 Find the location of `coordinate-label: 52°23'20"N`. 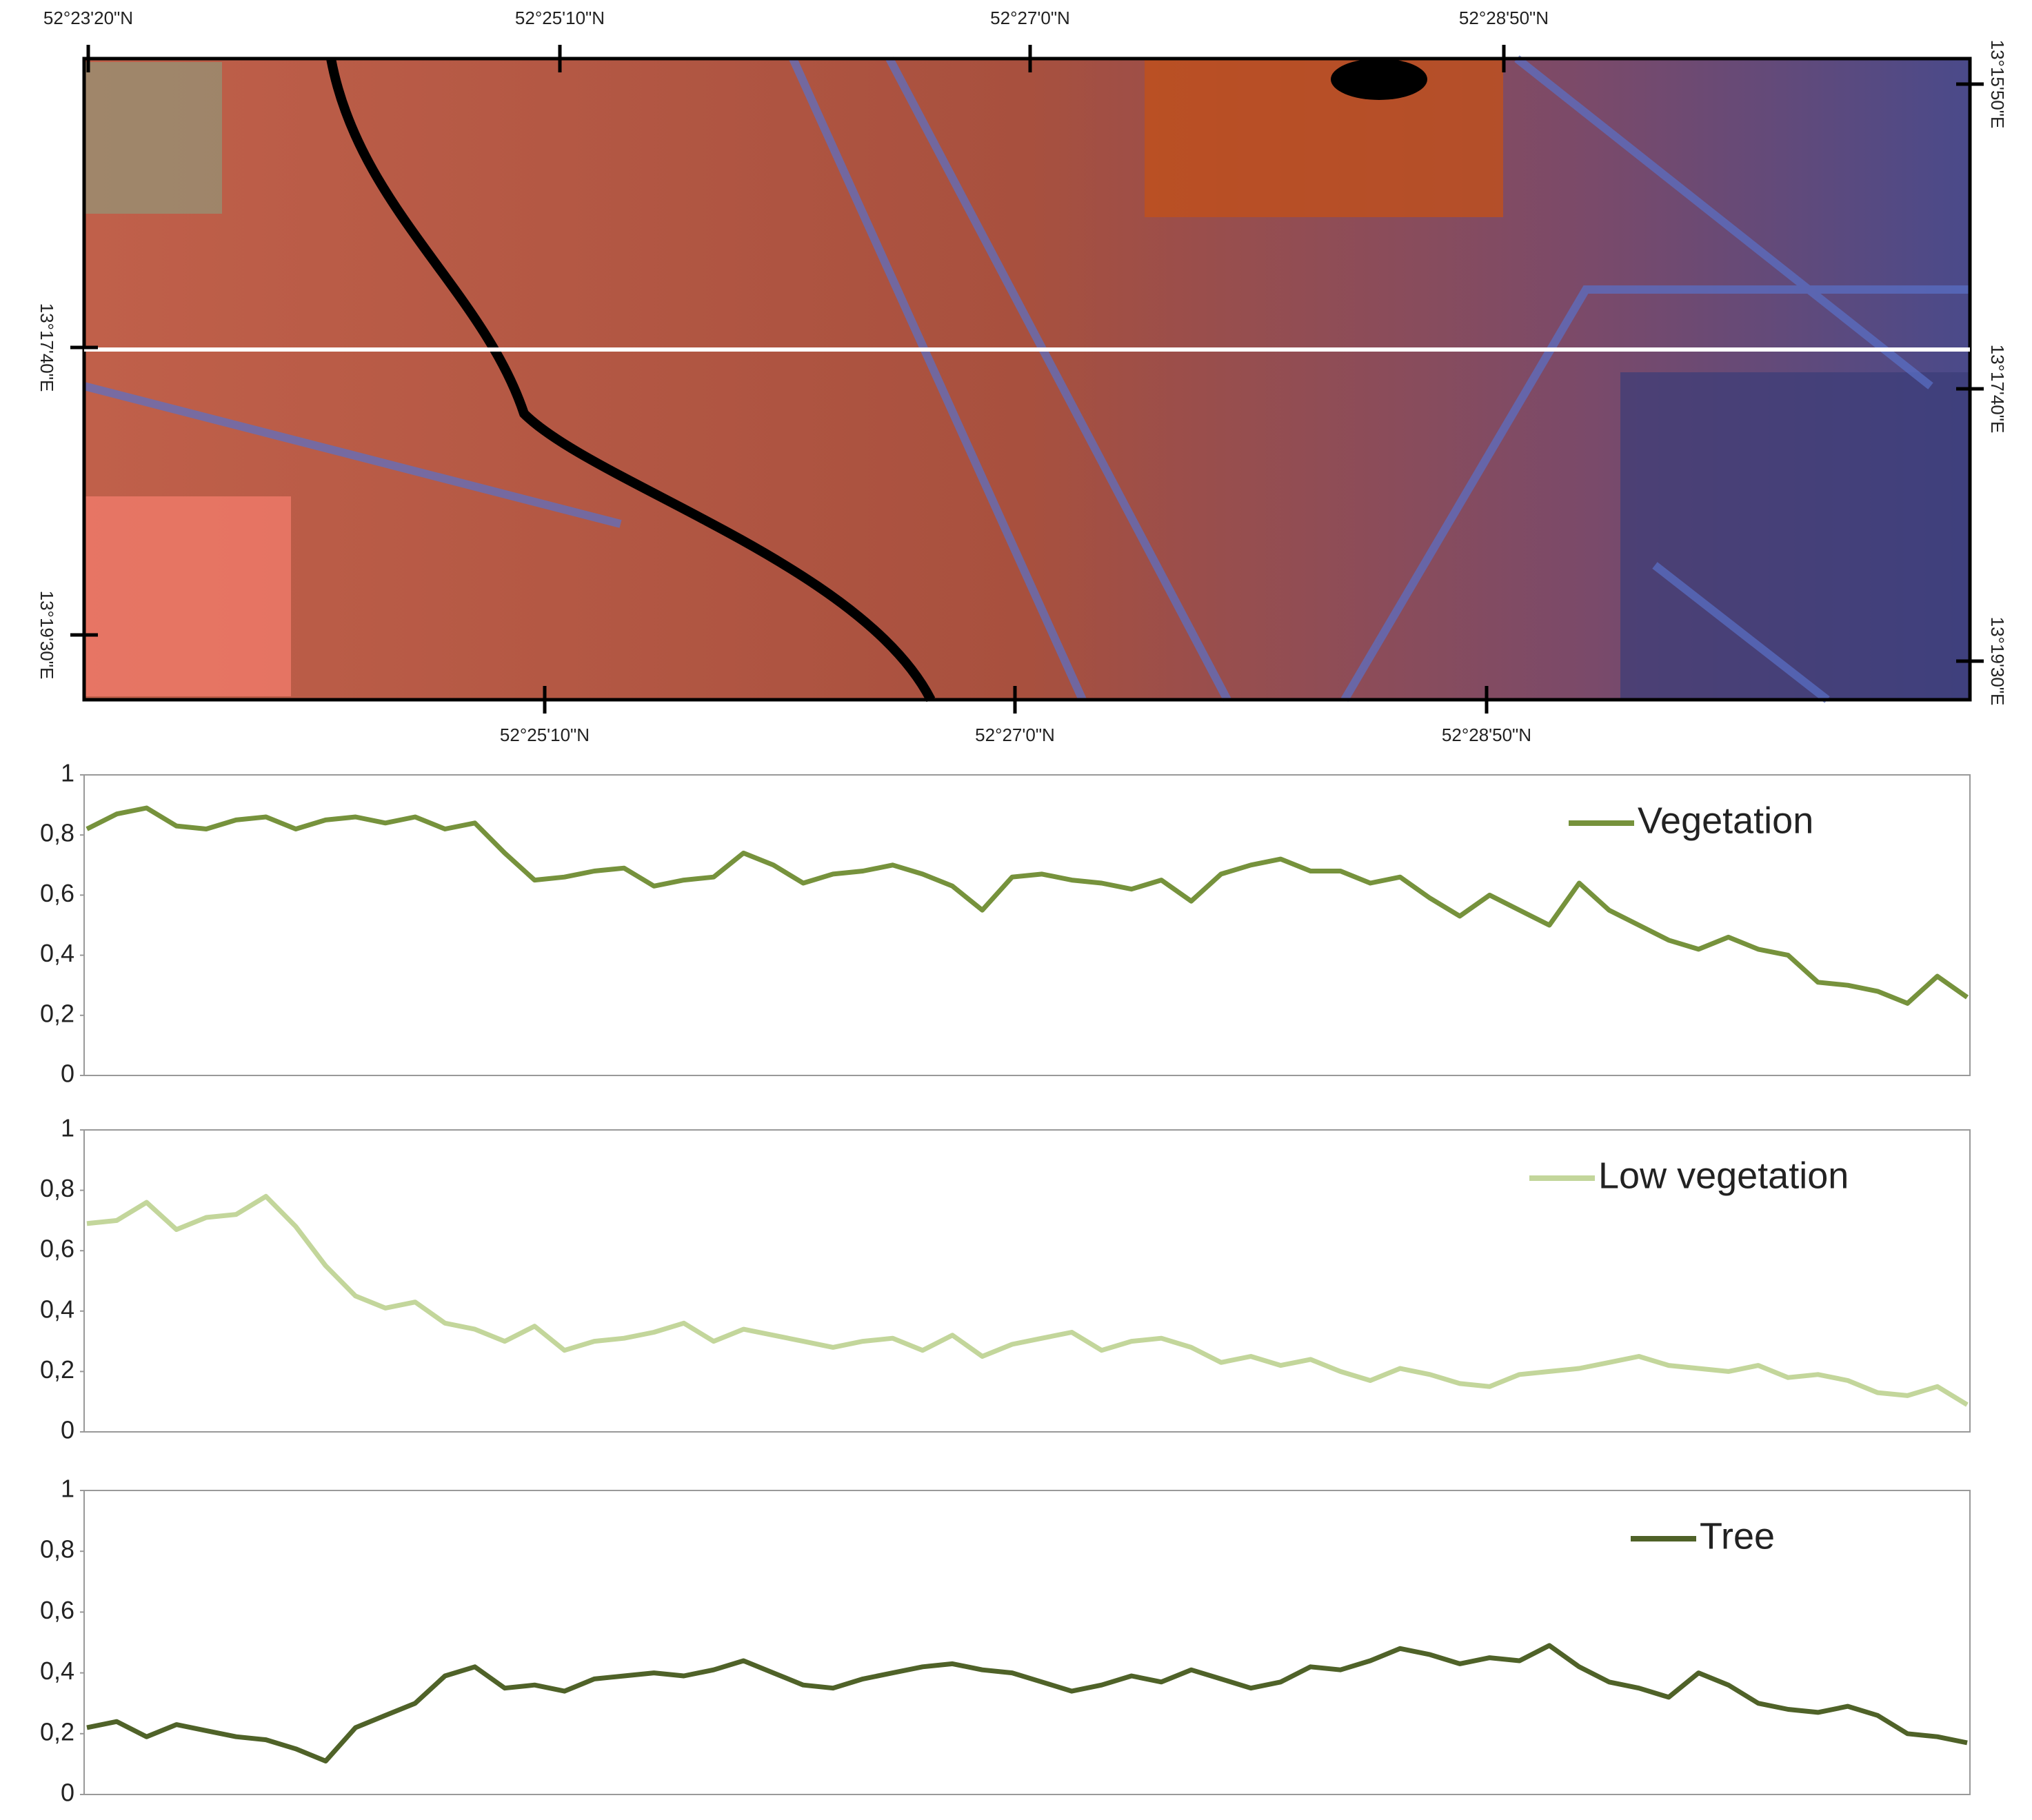

coordinate-label: 52°23'20"N is located at coordinates (88, 18).